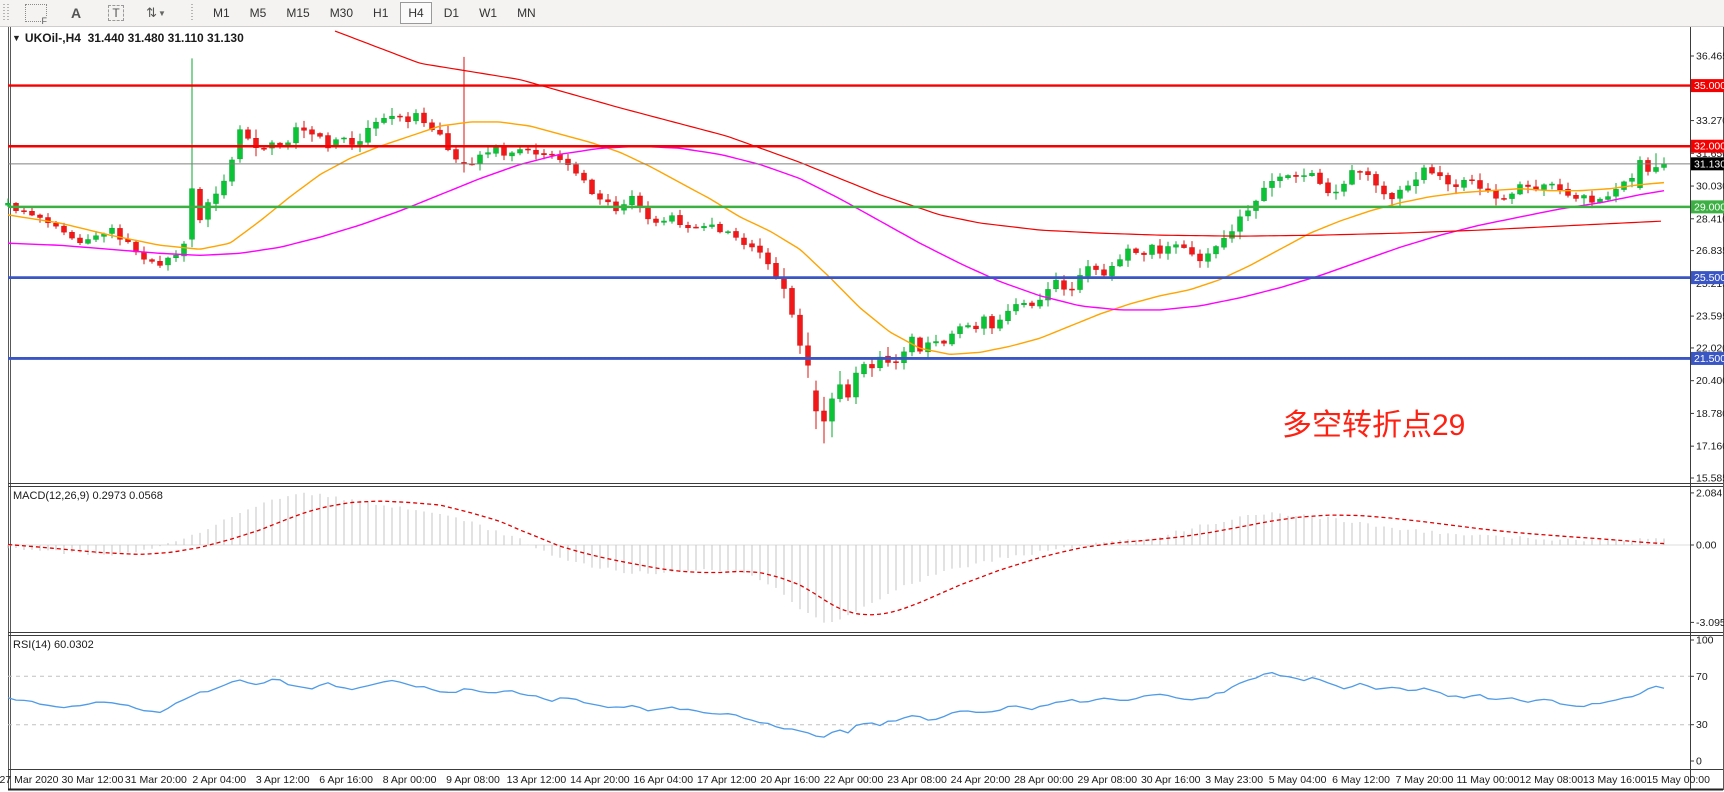 The width and height of the screenshot is (1724, 792). What do you see at coordinates (410, 780) in the screenshot?
I see `svg-text: 8 Apr 00:00` at bounding box center [410, 780].